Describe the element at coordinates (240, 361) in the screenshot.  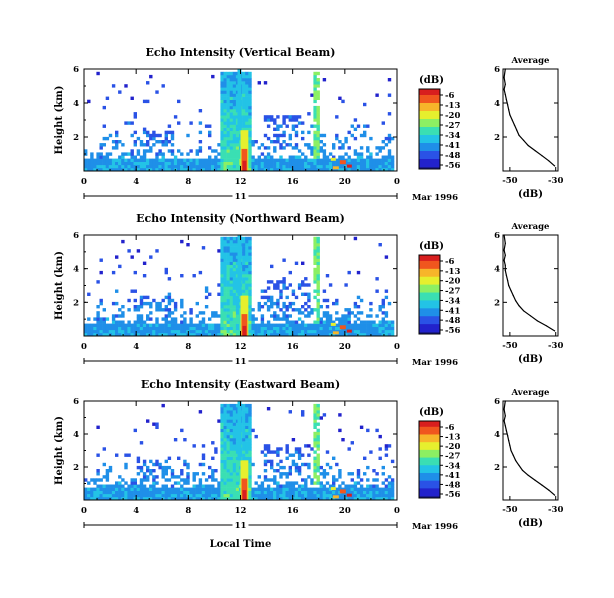
I see `date-label-bg` at that location.